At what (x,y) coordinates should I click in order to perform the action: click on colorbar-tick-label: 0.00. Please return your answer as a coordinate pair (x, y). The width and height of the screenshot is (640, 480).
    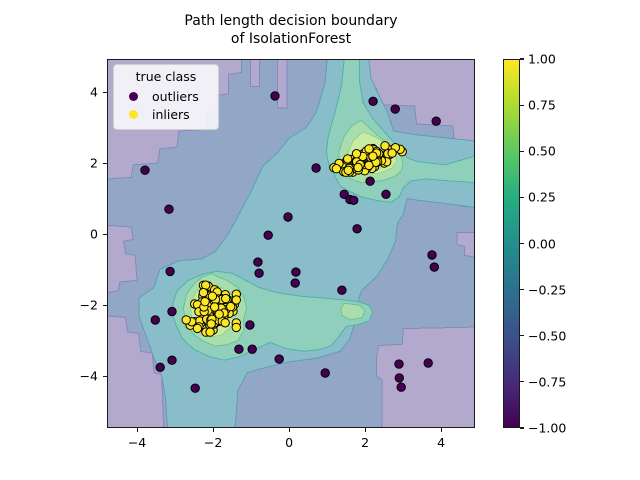
    Looking at the image, I should click on (542, 243).